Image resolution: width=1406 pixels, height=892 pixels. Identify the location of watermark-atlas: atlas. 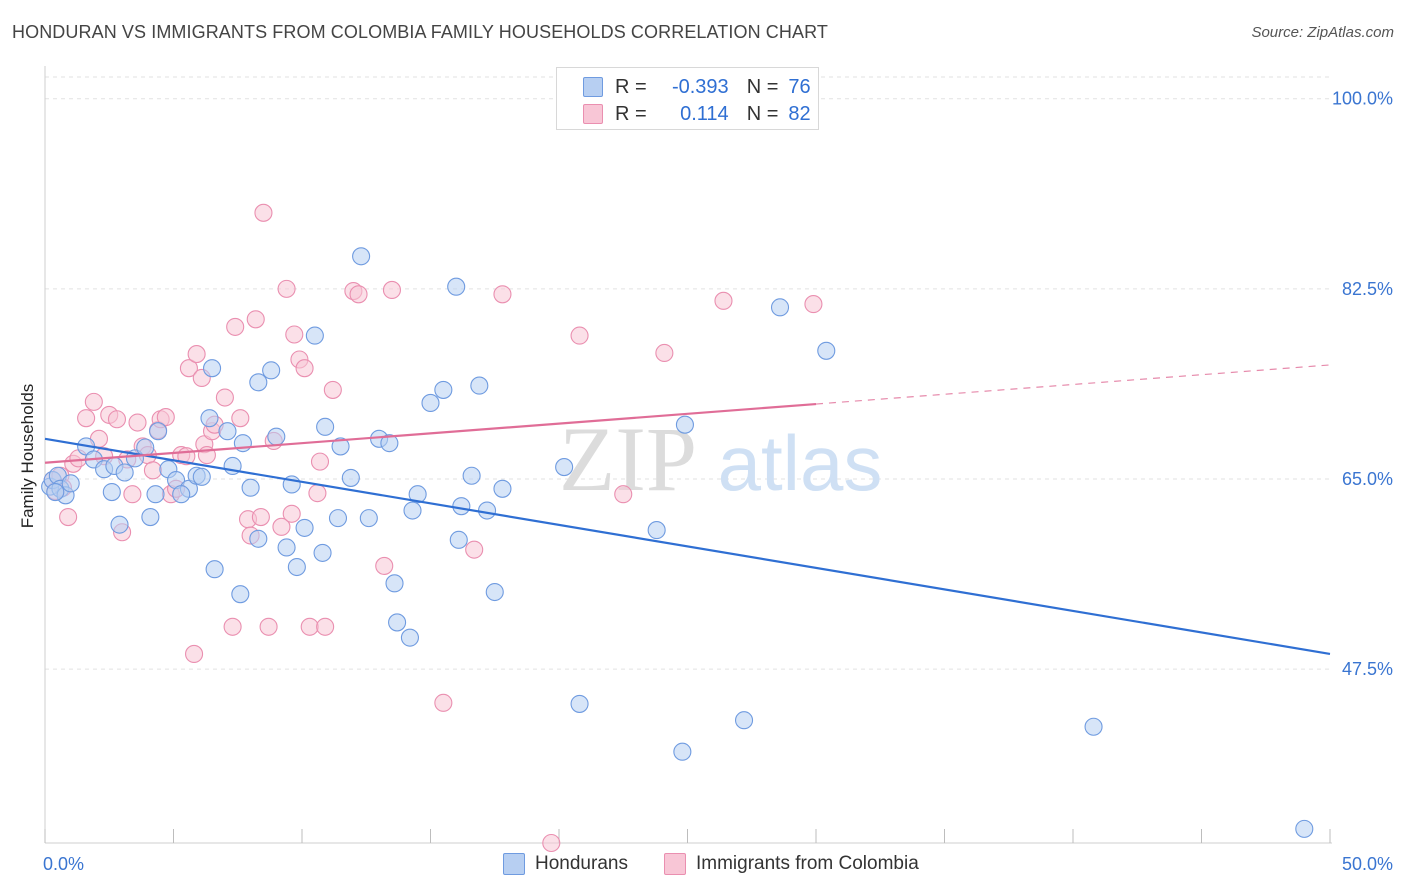
(800, 463).